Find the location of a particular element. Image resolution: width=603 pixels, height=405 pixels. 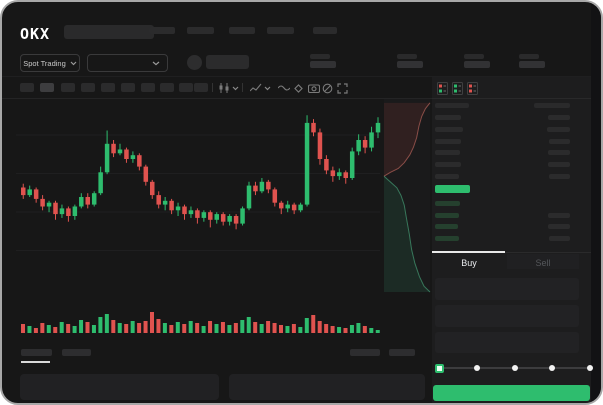

ask-row-amount is located at coordinates (559, 141).